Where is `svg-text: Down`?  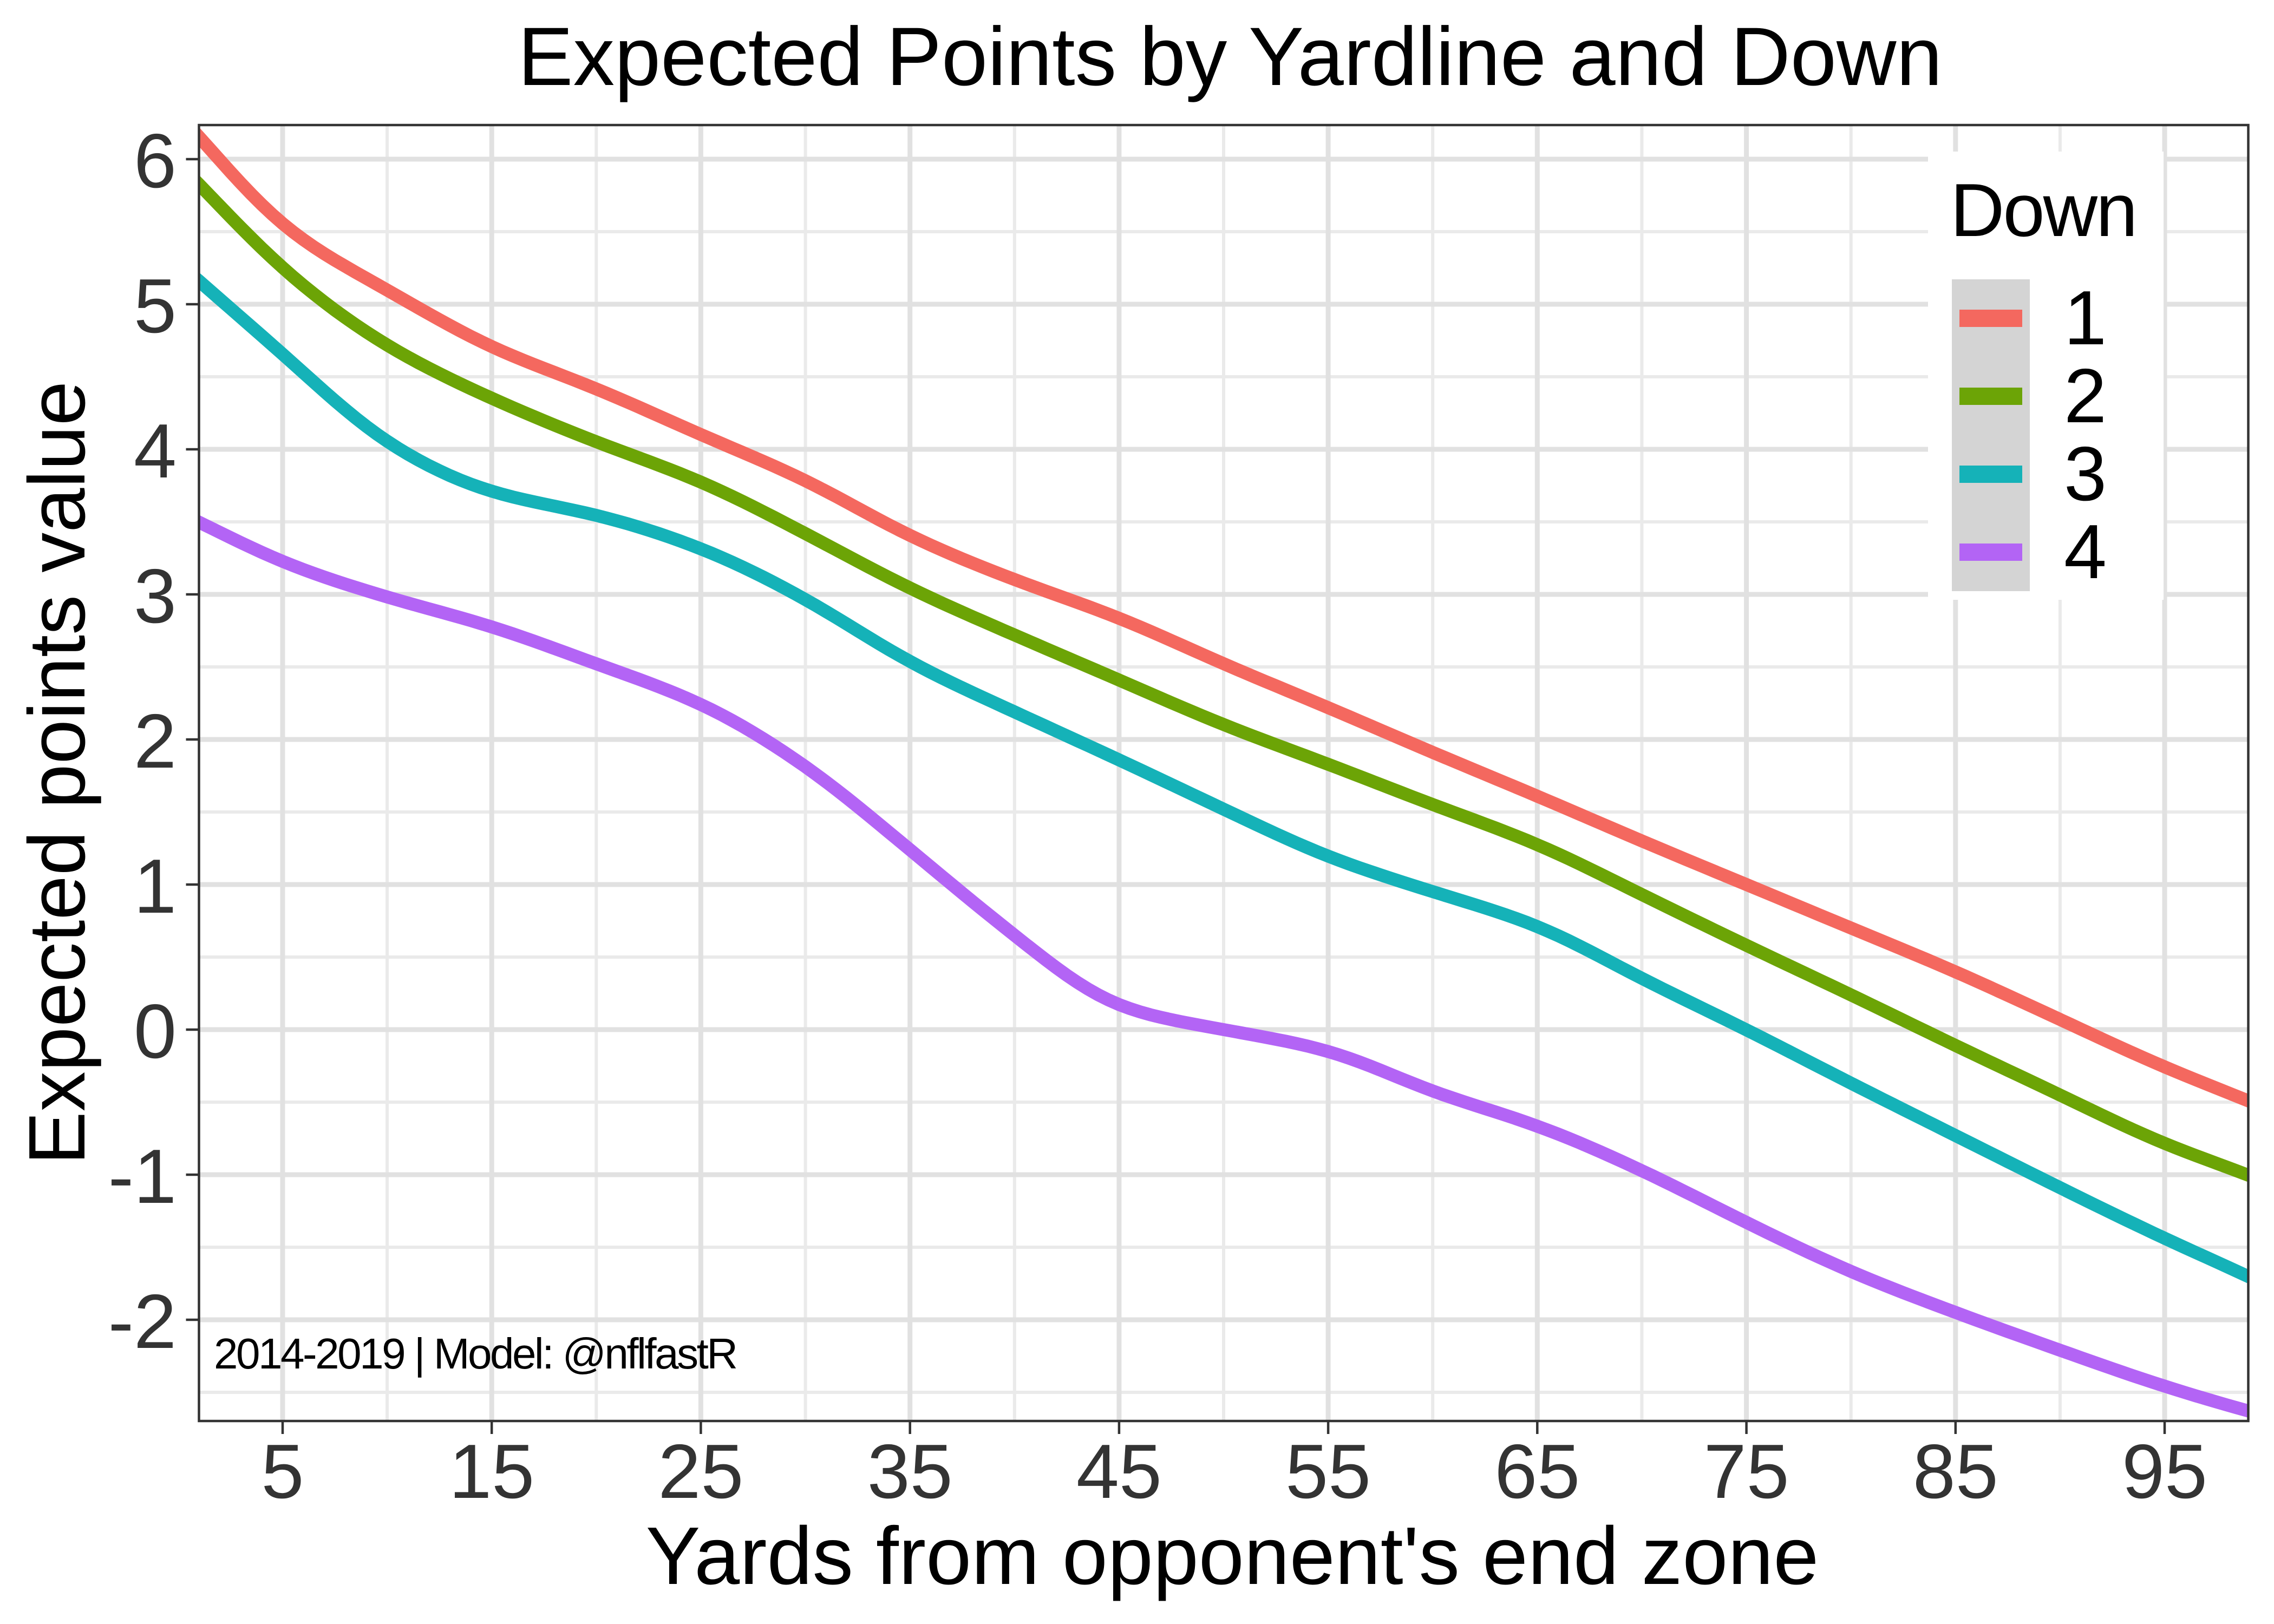
svg-text: Down is located at coordinates (2043, 210).